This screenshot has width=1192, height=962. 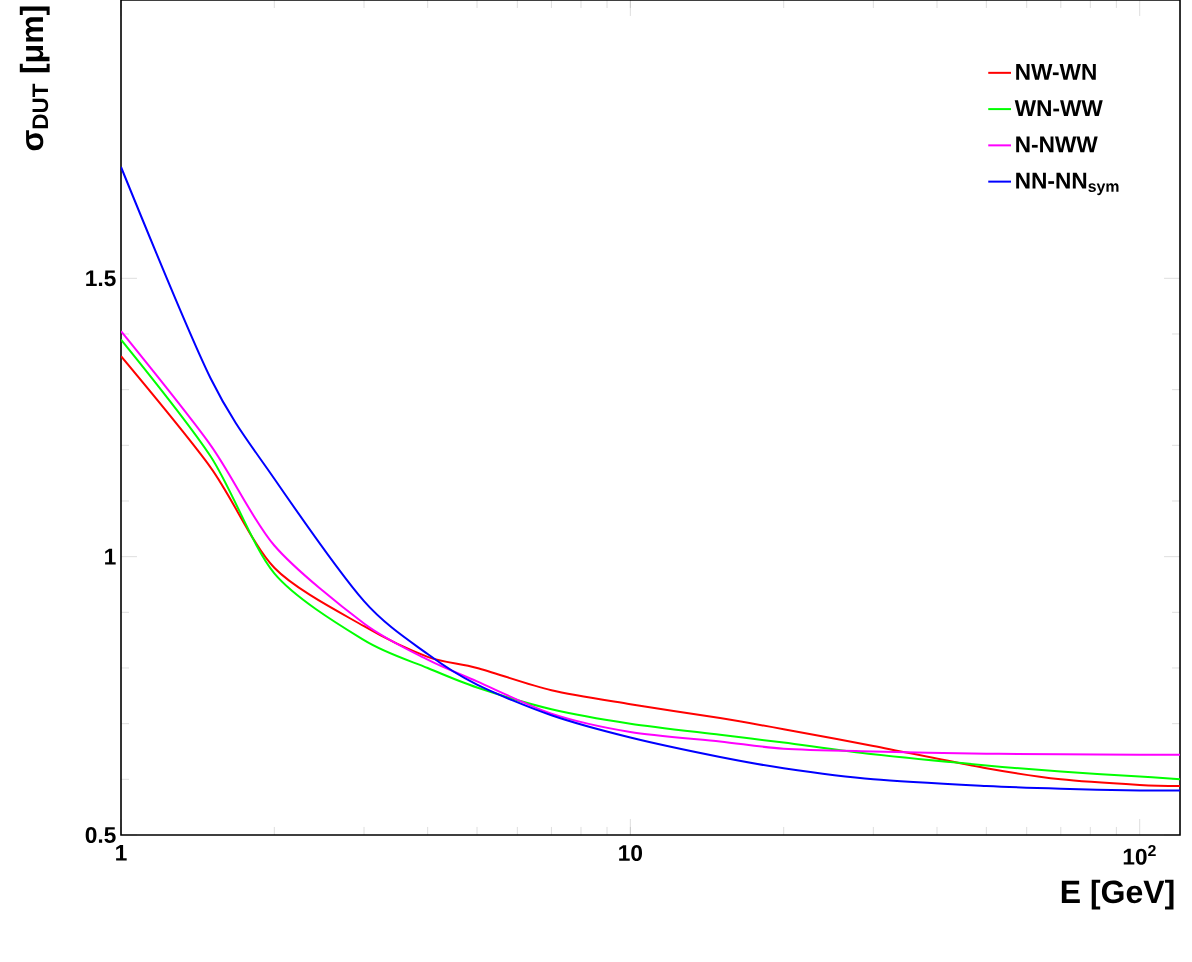 I want to click on x-tick-label: 1, so click(x=121, y=853).